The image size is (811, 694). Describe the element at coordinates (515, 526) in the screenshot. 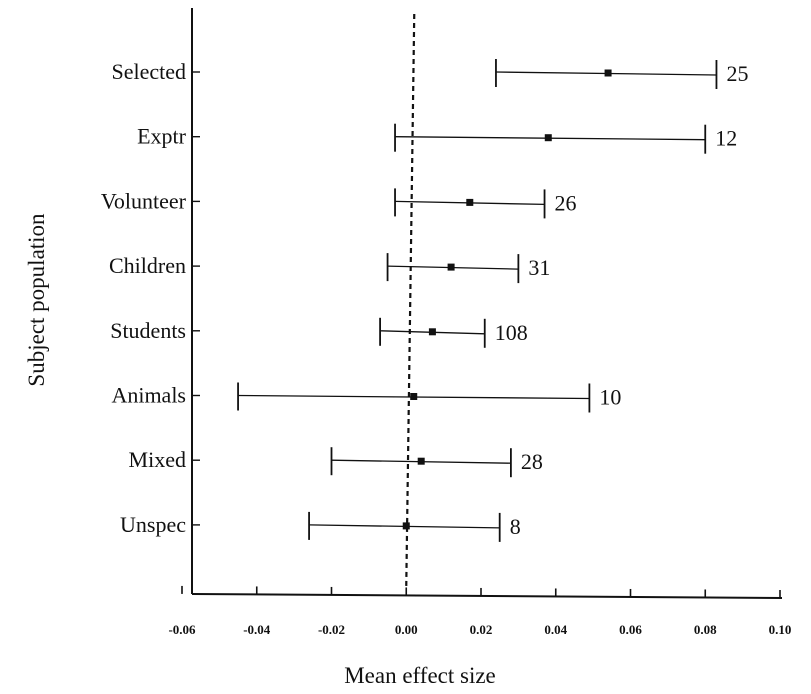

I see `n-label: 8` at that location.